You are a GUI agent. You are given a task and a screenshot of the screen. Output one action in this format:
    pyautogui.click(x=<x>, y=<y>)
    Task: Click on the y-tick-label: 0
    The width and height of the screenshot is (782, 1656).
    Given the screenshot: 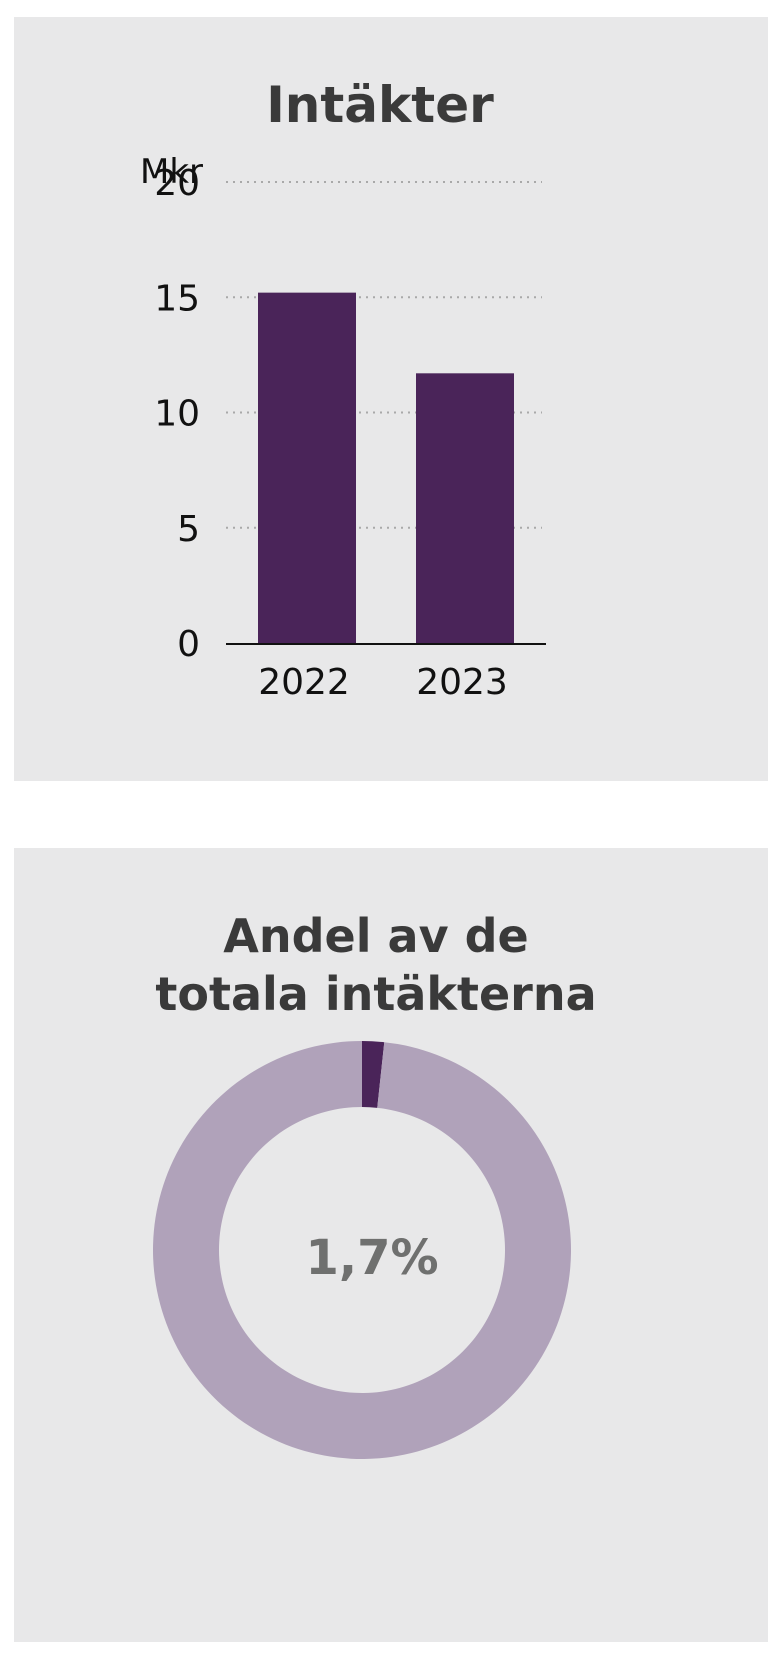 What is the action you would take?
    pyautogui.click(x=188, y=644)
    